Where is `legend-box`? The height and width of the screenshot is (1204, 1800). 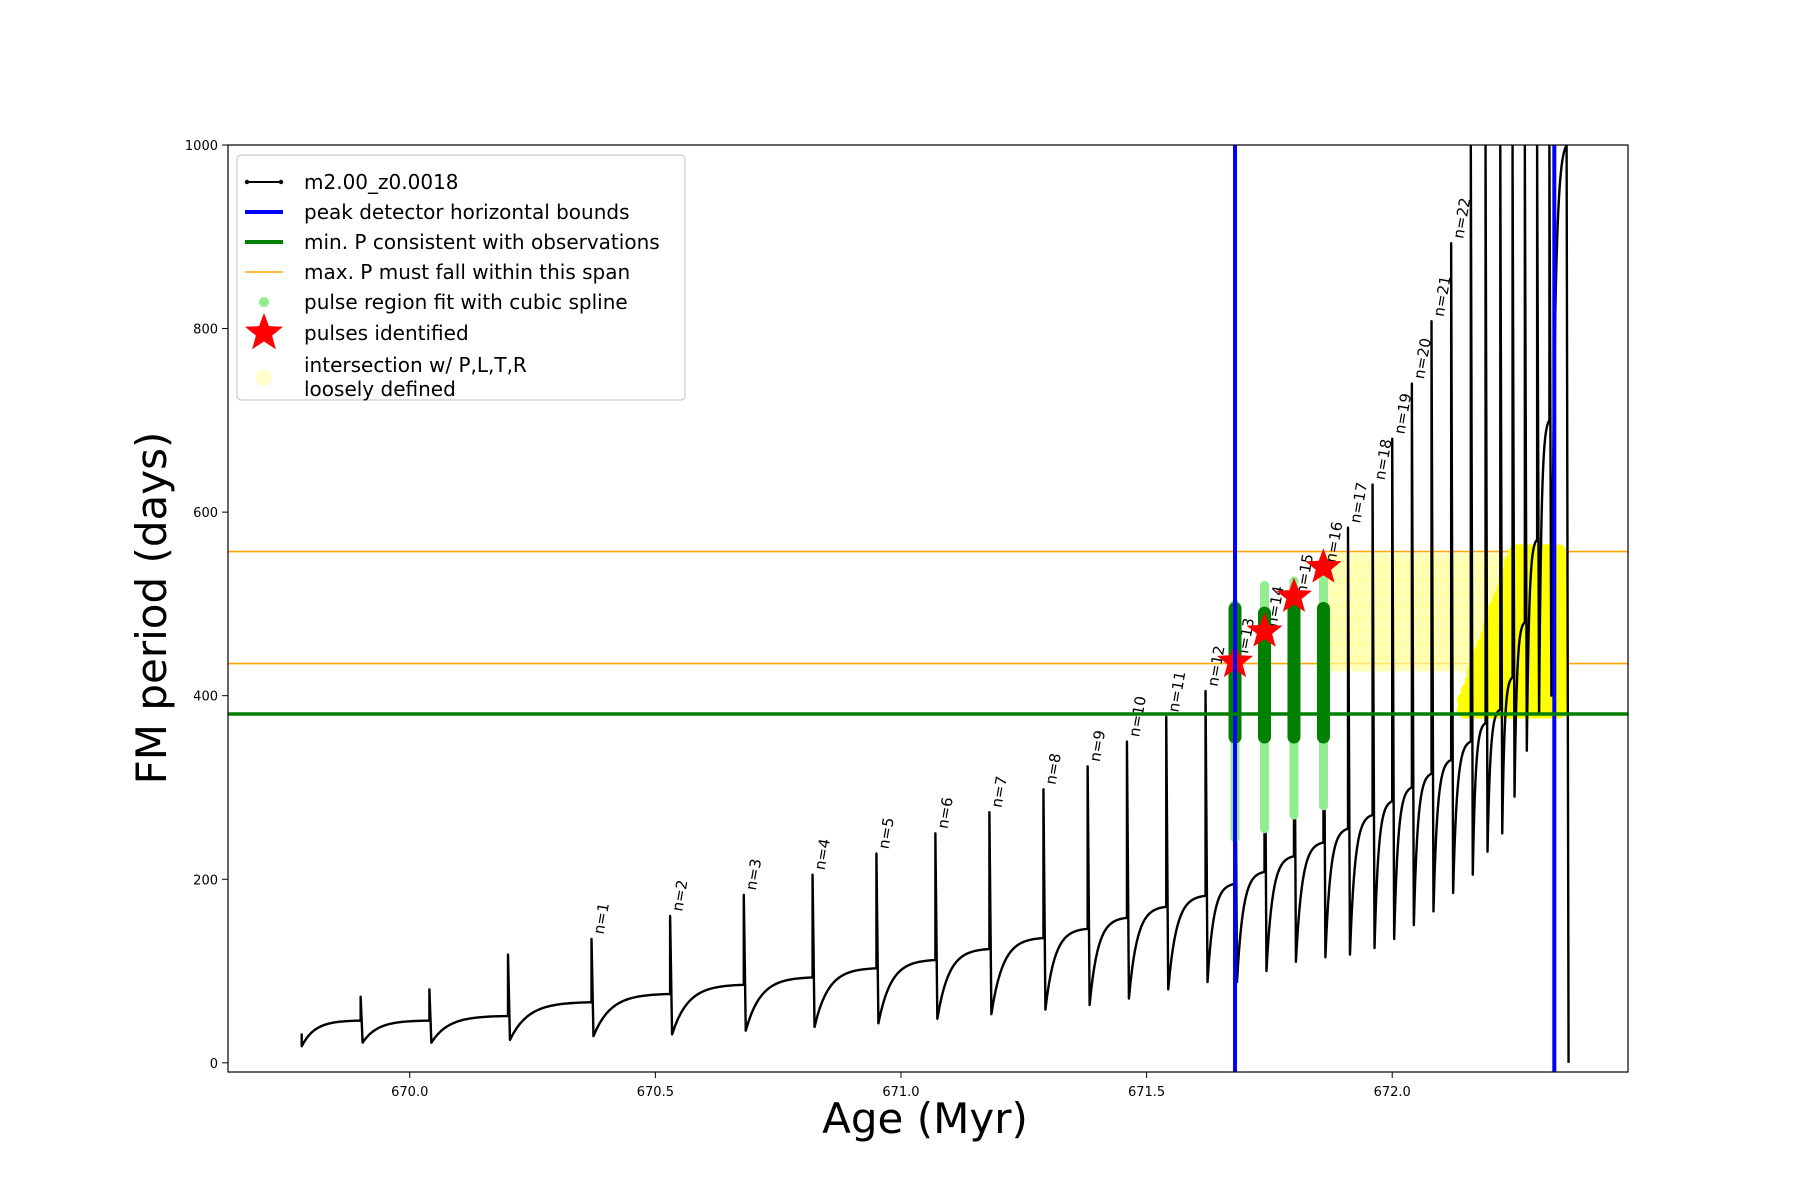
legend-box is located at coordinates (461, 277).